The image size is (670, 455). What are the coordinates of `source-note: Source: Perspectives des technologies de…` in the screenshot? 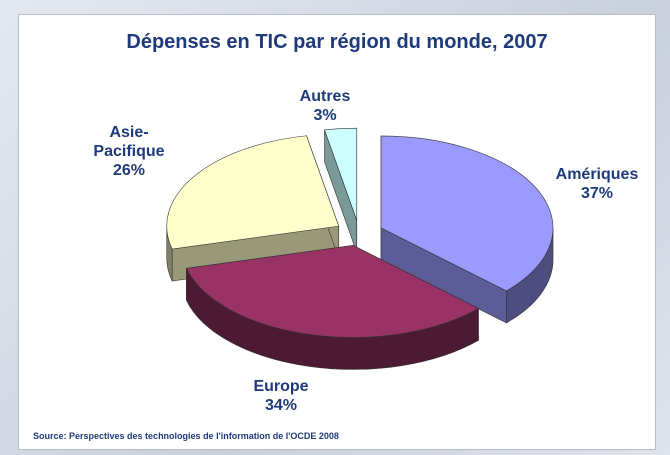 It's located at (186, 436).